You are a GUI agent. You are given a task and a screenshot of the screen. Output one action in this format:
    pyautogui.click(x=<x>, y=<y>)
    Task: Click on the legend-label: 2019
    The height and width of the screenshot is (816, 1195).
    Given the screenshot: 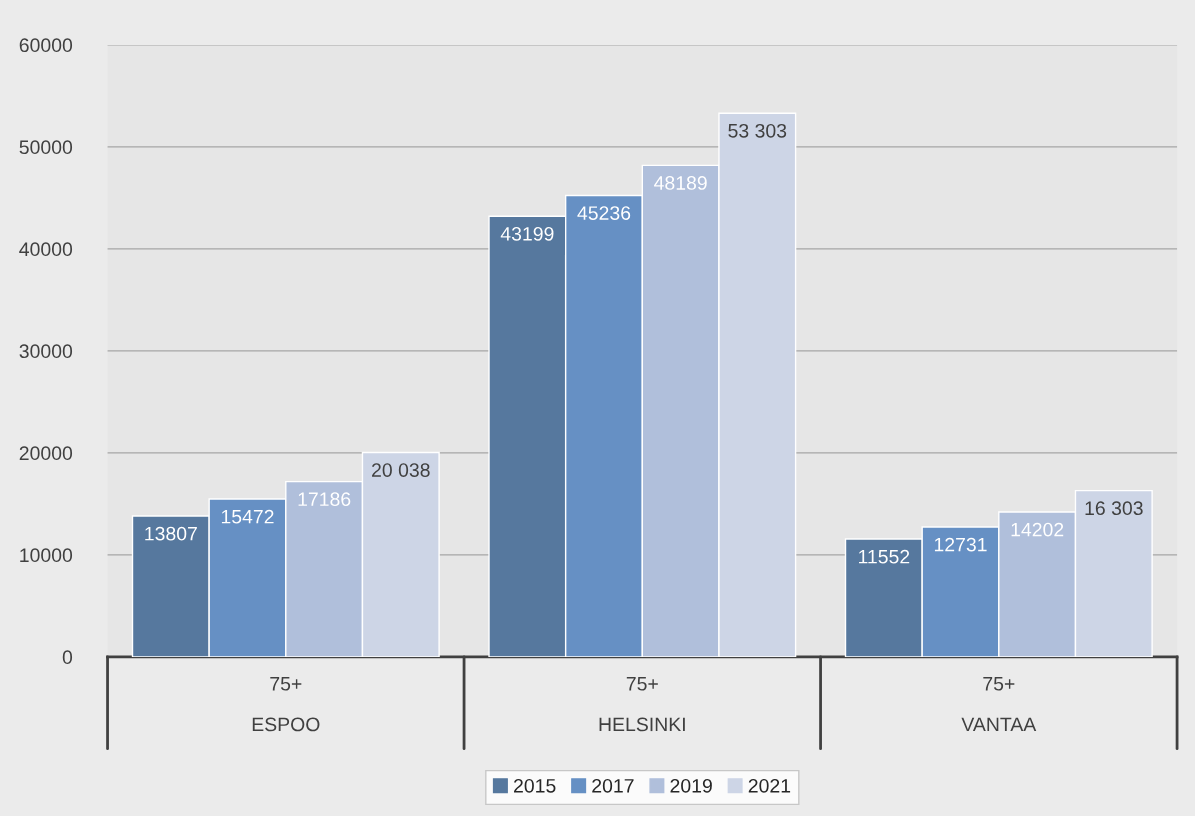 What is the action you would take?
    pyautogui.click(x=691, y=785)
    